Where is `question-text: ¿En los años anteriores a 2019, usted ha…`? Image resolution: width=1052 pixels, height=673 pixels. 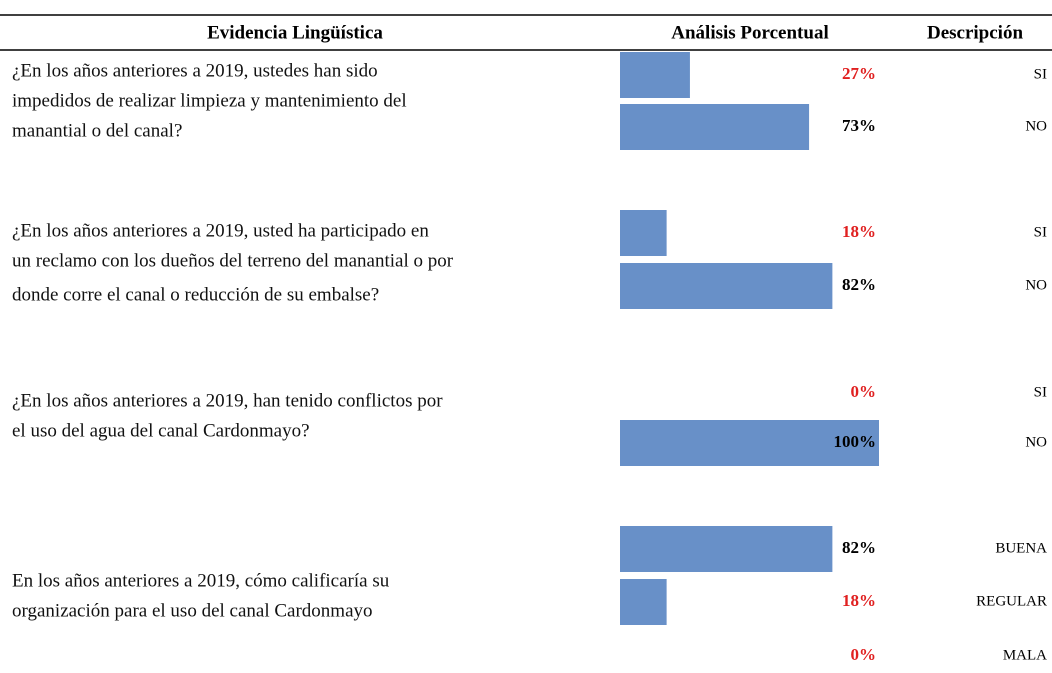 question-text: ¿En los años anteriores a 2019, usted ha… is located at coordinates (220, 230).